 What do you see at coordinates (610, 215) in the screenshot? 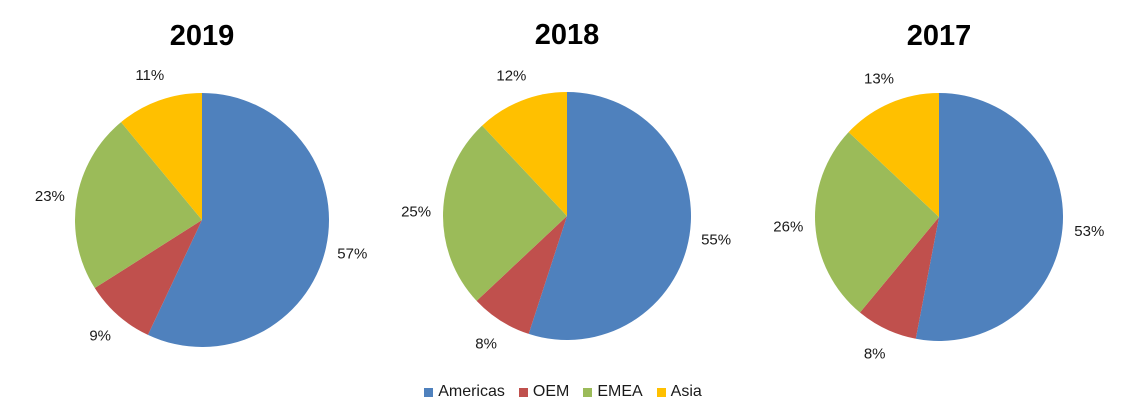
I see `pie-slice-americas-2018` at bounding box center [610, 215].